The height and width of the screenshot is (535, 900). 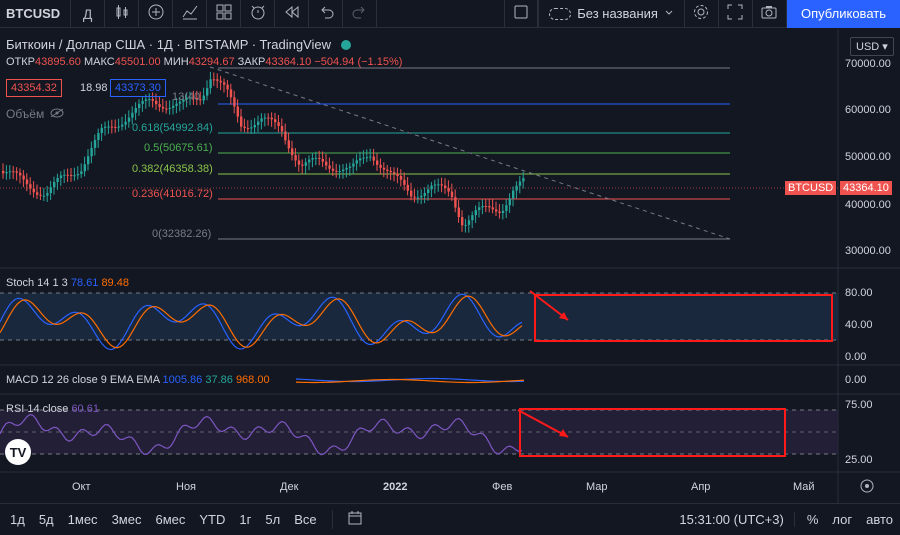 I want to click on symbol-search: BTCUSD, so click(x=36, y=14).